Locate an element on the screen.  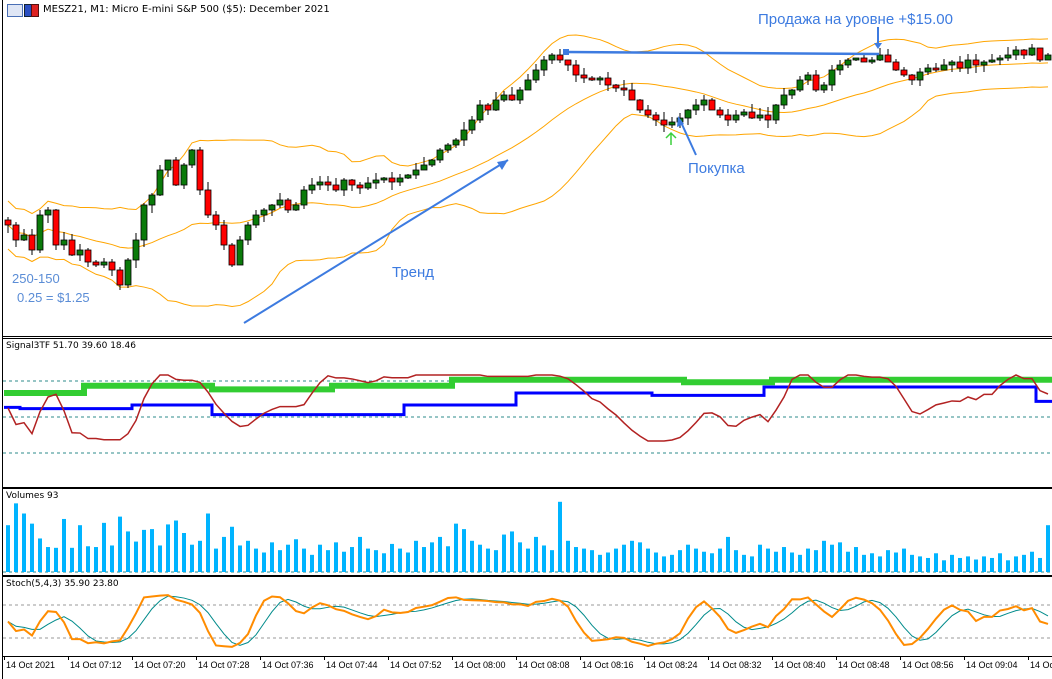
trend-arrowhead is located at coordinates (502, 165).